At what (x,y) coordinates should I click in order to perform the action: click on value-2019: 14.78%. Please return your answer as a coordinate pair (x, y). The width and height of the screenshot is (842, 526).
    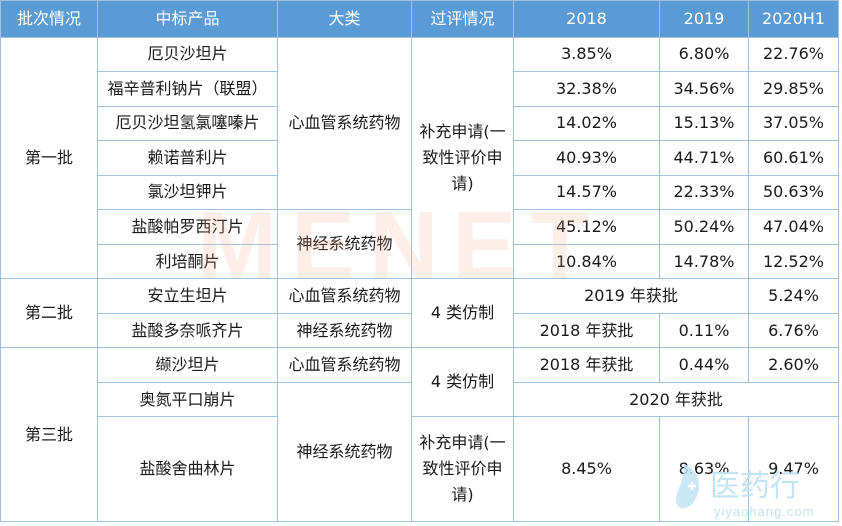
    Looking at the image, I should click on (704, 261).